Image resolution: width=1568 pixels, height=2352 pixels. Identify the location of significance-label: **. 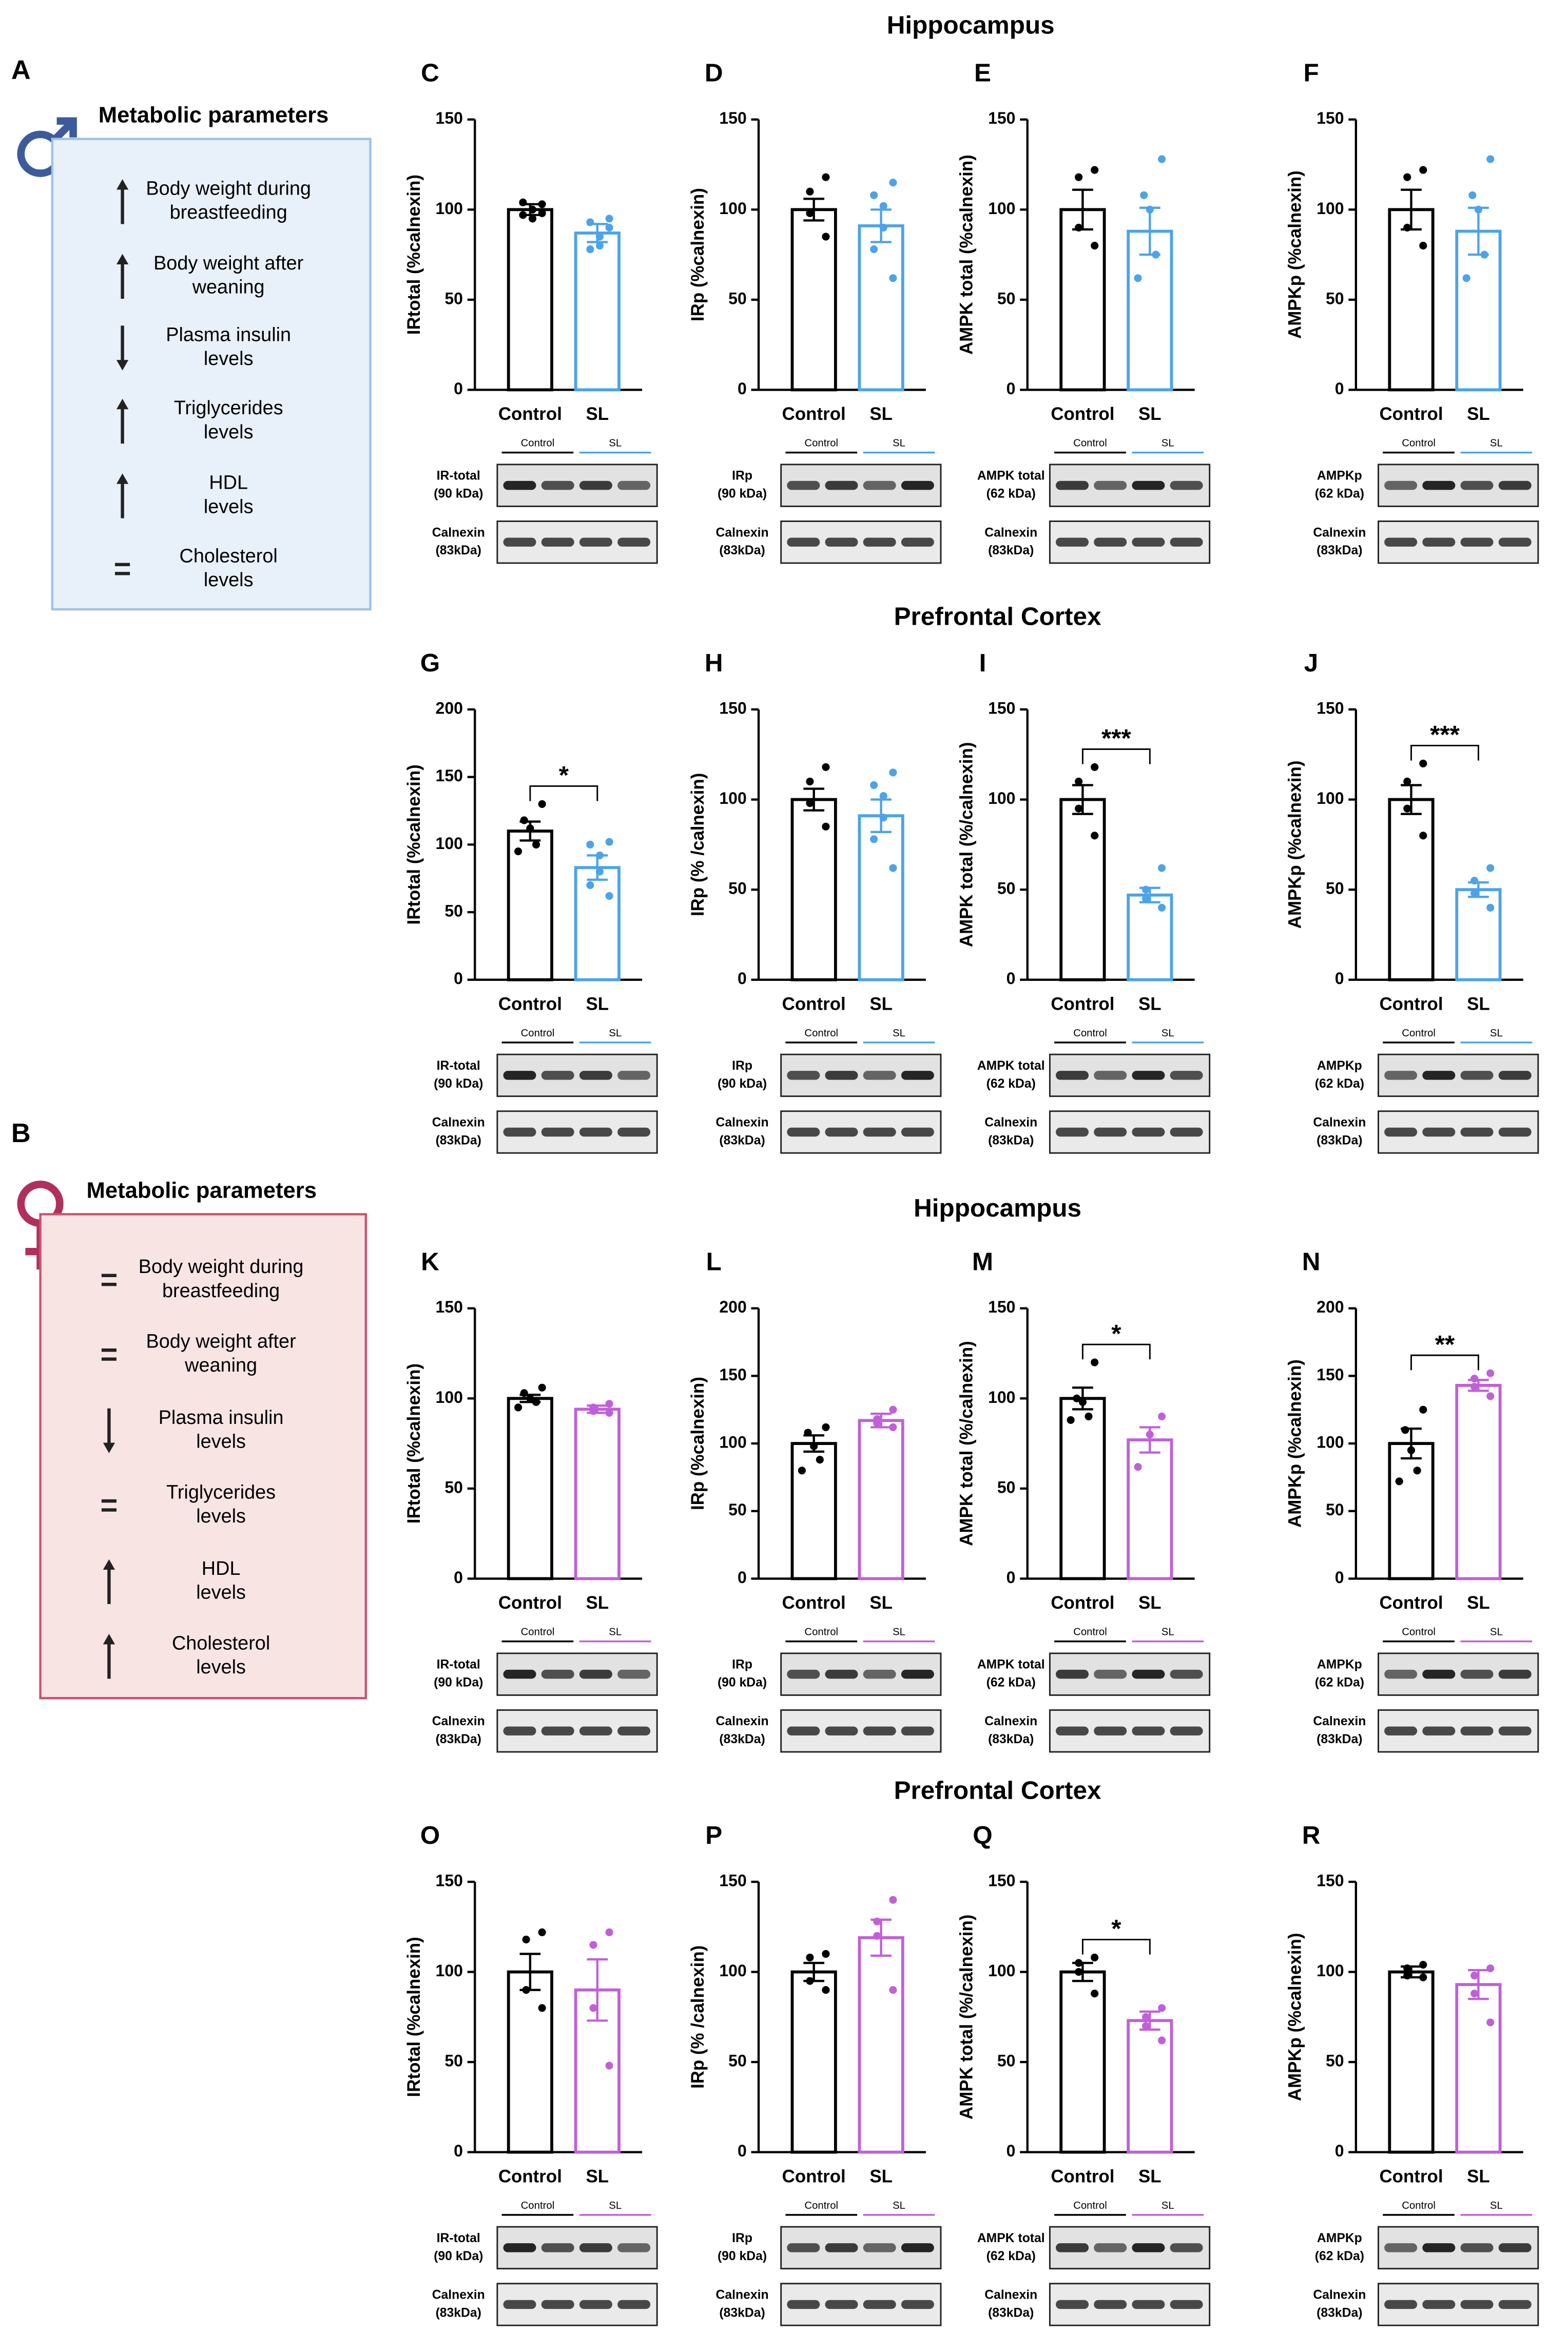
(1445, 1345).